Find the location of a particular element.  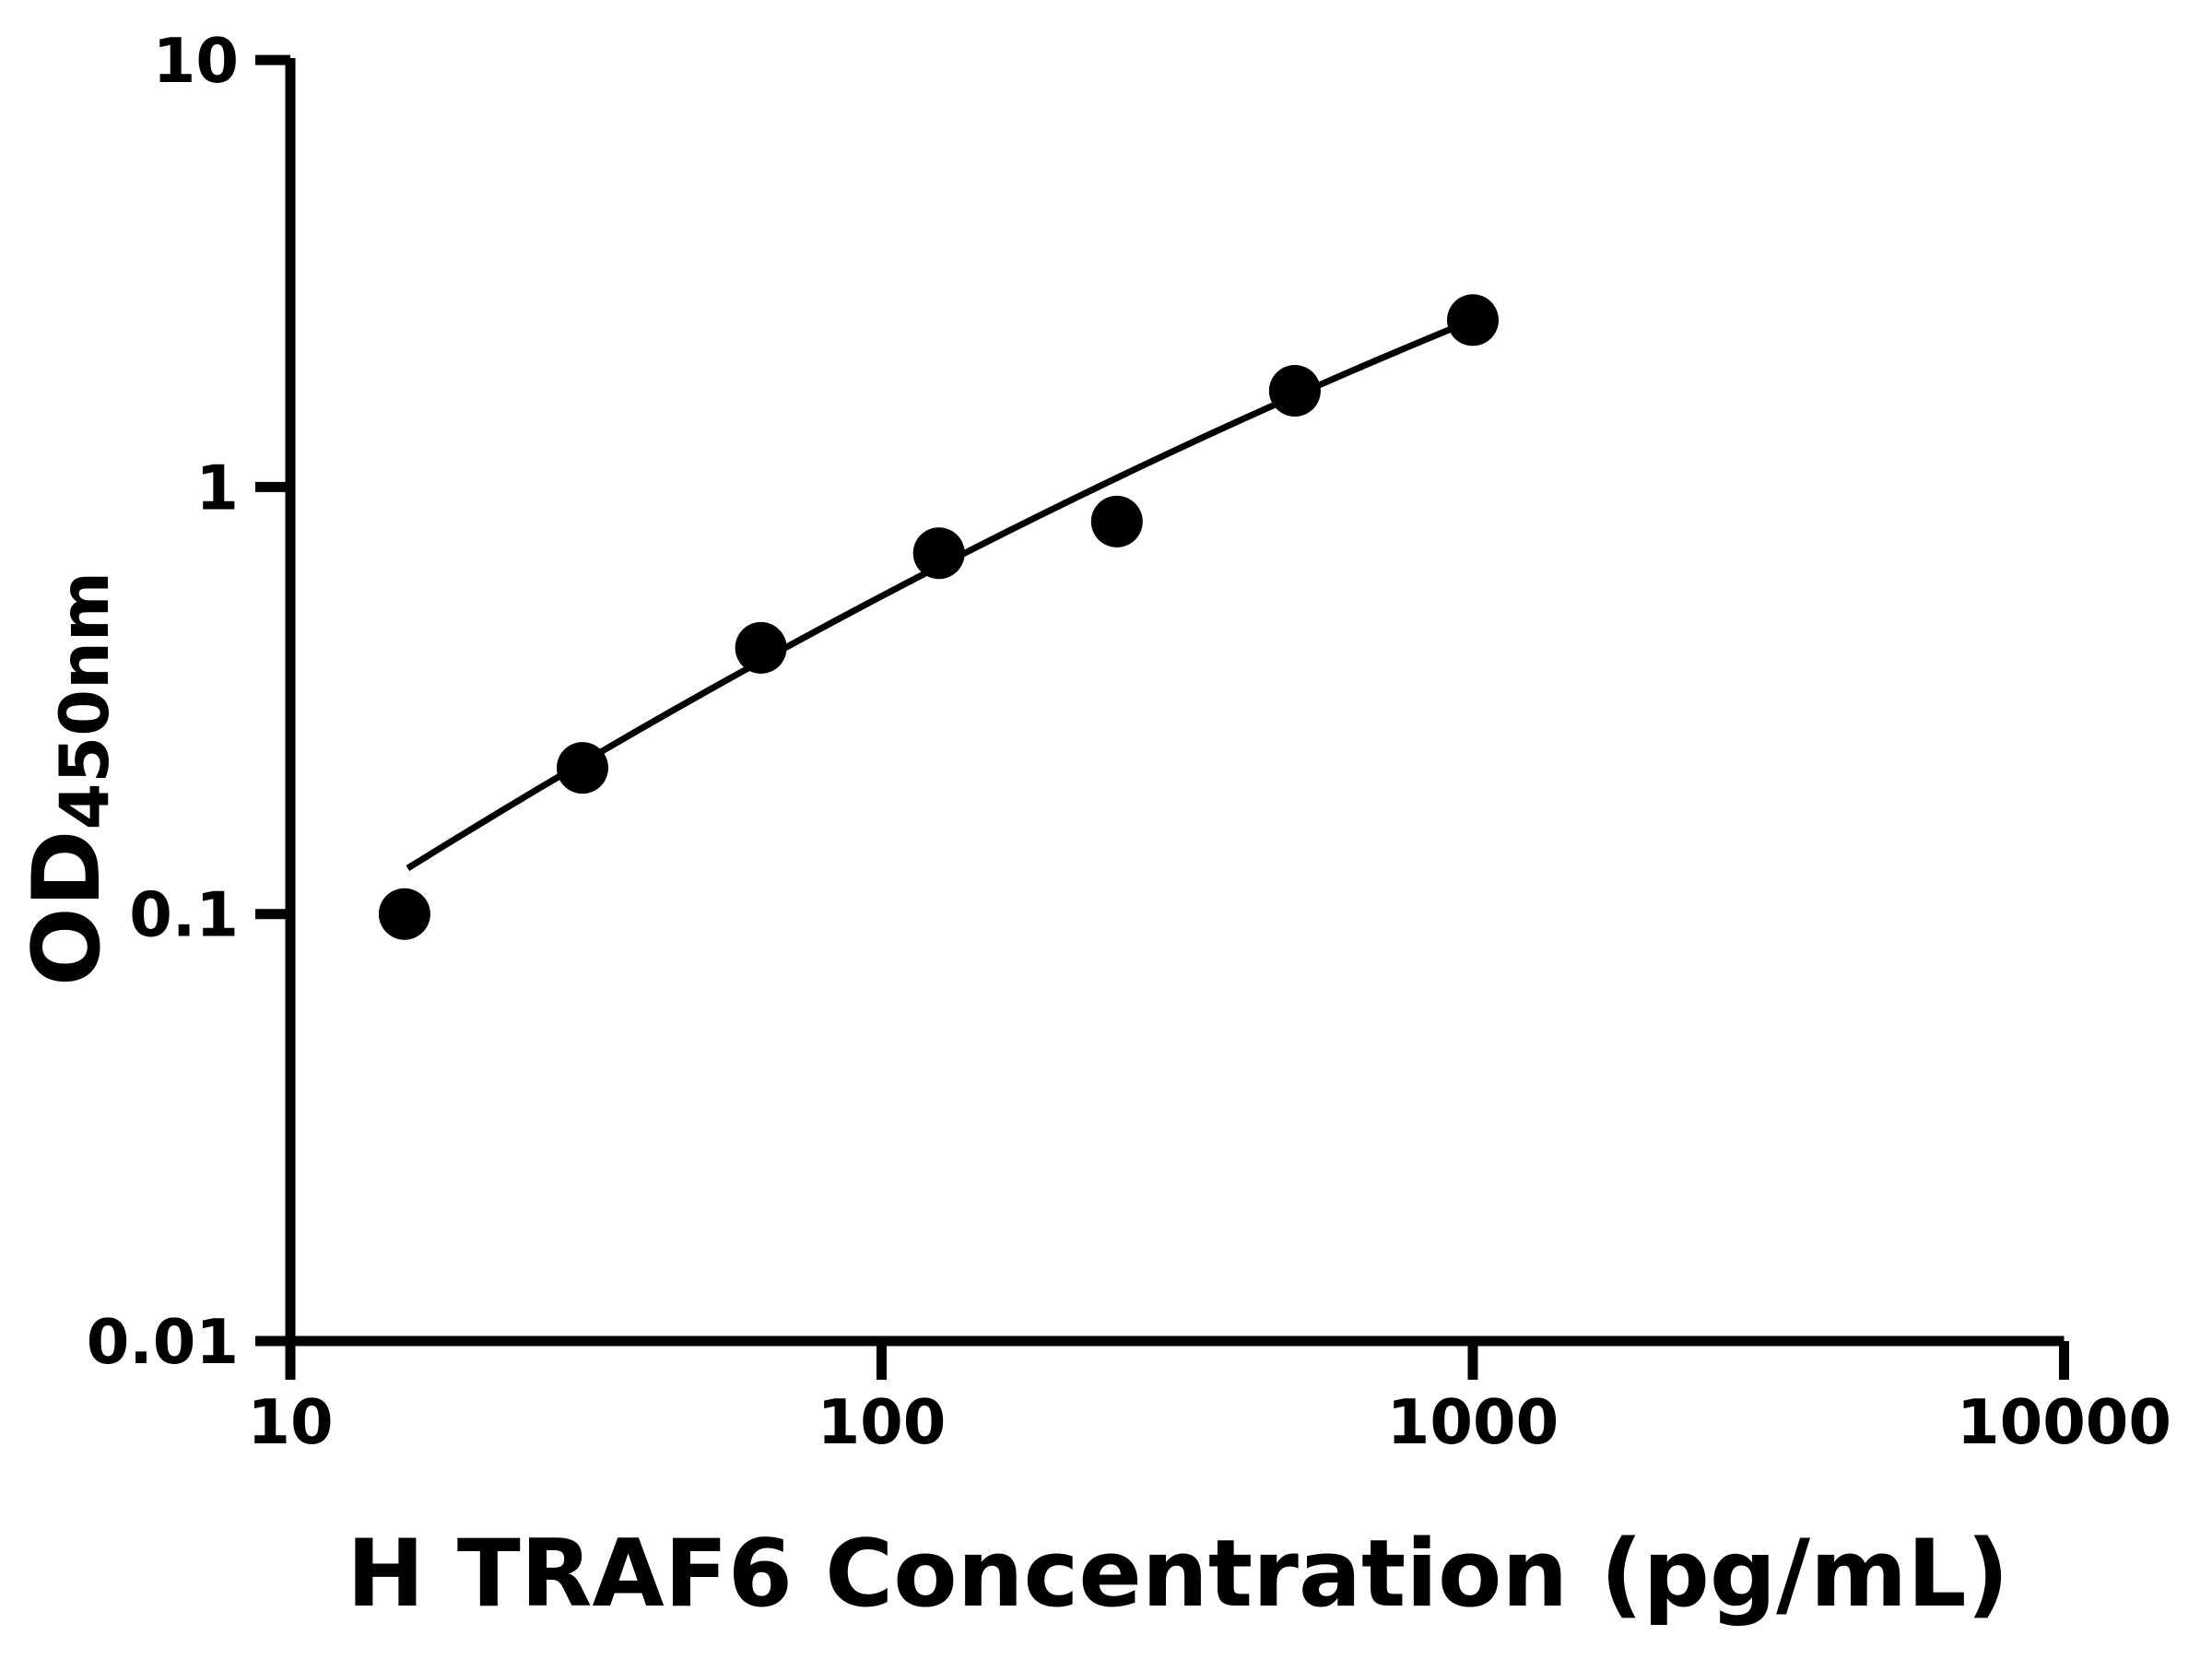

y-tick-label: 0.01 is located at coordinates (163, 1342).